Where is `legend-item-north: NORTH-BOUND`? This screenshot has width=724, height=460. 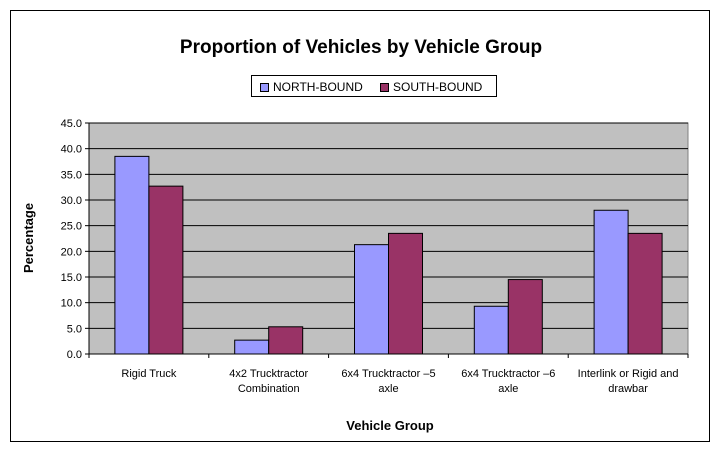
legend-item-north: NORTH-BOUND is located at coordinates (311, 87).